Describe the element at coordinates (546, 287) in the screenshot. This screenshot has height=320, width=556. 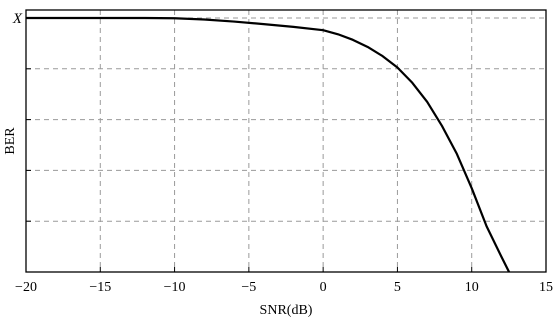
I see `x-tick-label: 15` at that location.